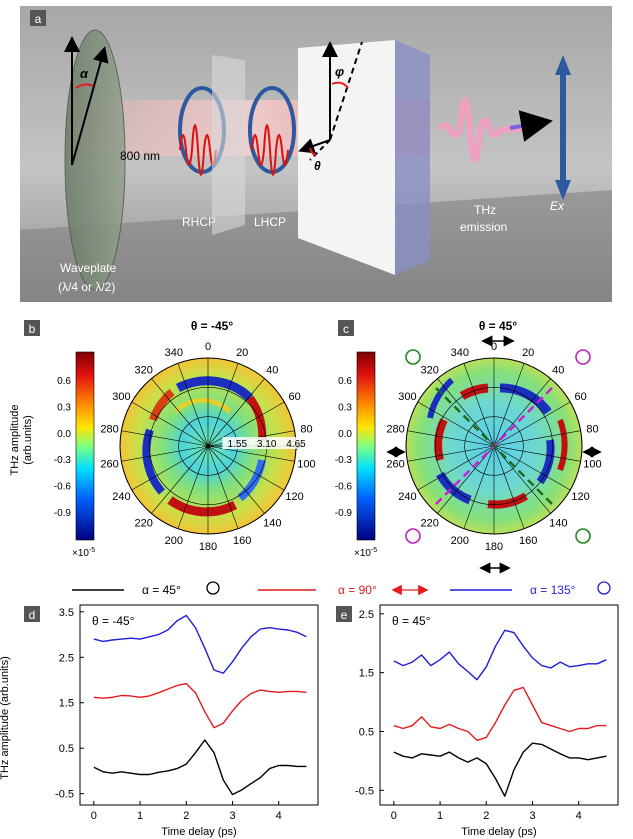 This screenshot has width=633, height=839. What do you see at coordinates (238, 444) in the screenshot?
I see `radial-label: 1.55` at bounding box center [238, 444].